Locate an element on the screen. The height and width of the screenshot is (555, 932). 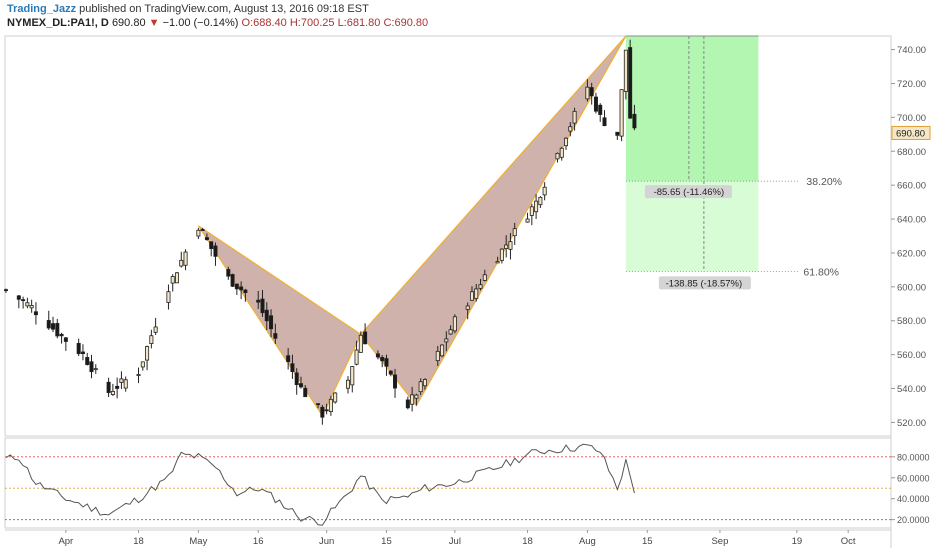
time-tick-label: 18 is located at coordinates (527, 541).